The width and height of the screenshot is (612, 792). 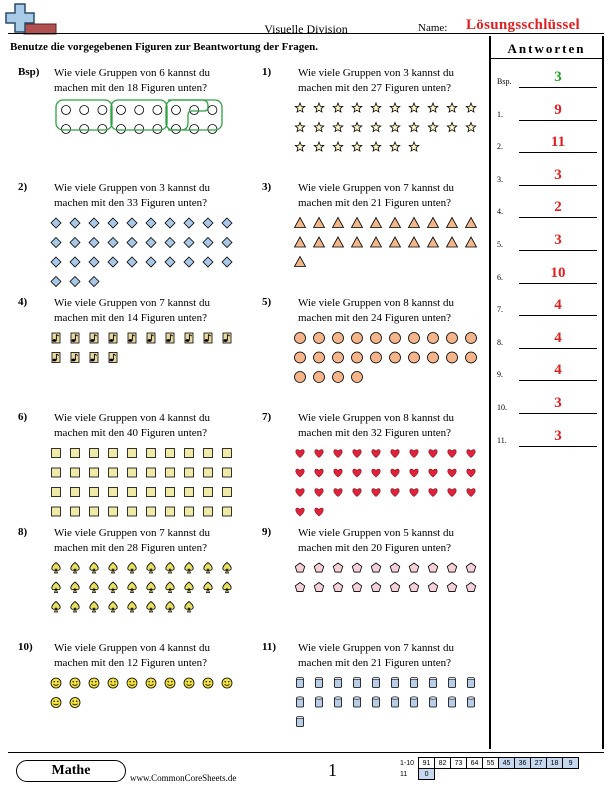 I want to click on answer-row: 1. 9, so click(x=547, y=110).